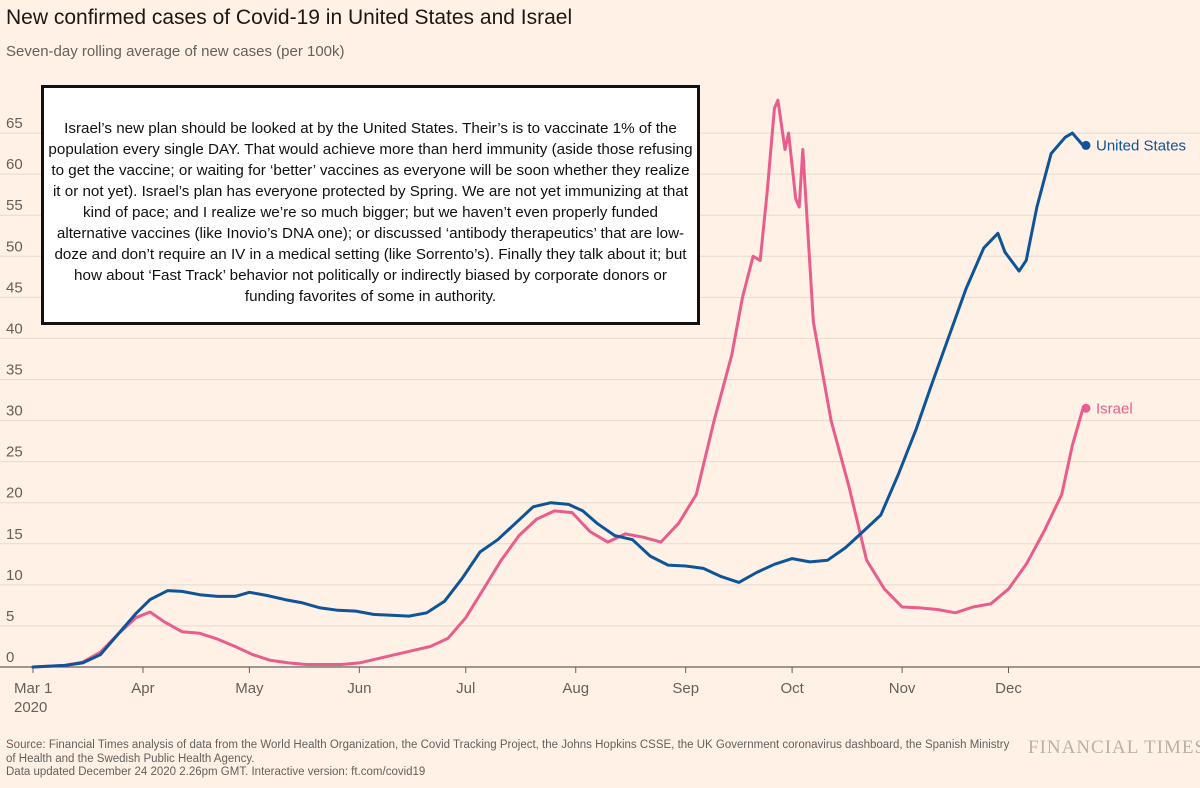  Describe the element at coordinates (1141, 145) in the screenshot. I see `series-label-united-states: United States` at that location.